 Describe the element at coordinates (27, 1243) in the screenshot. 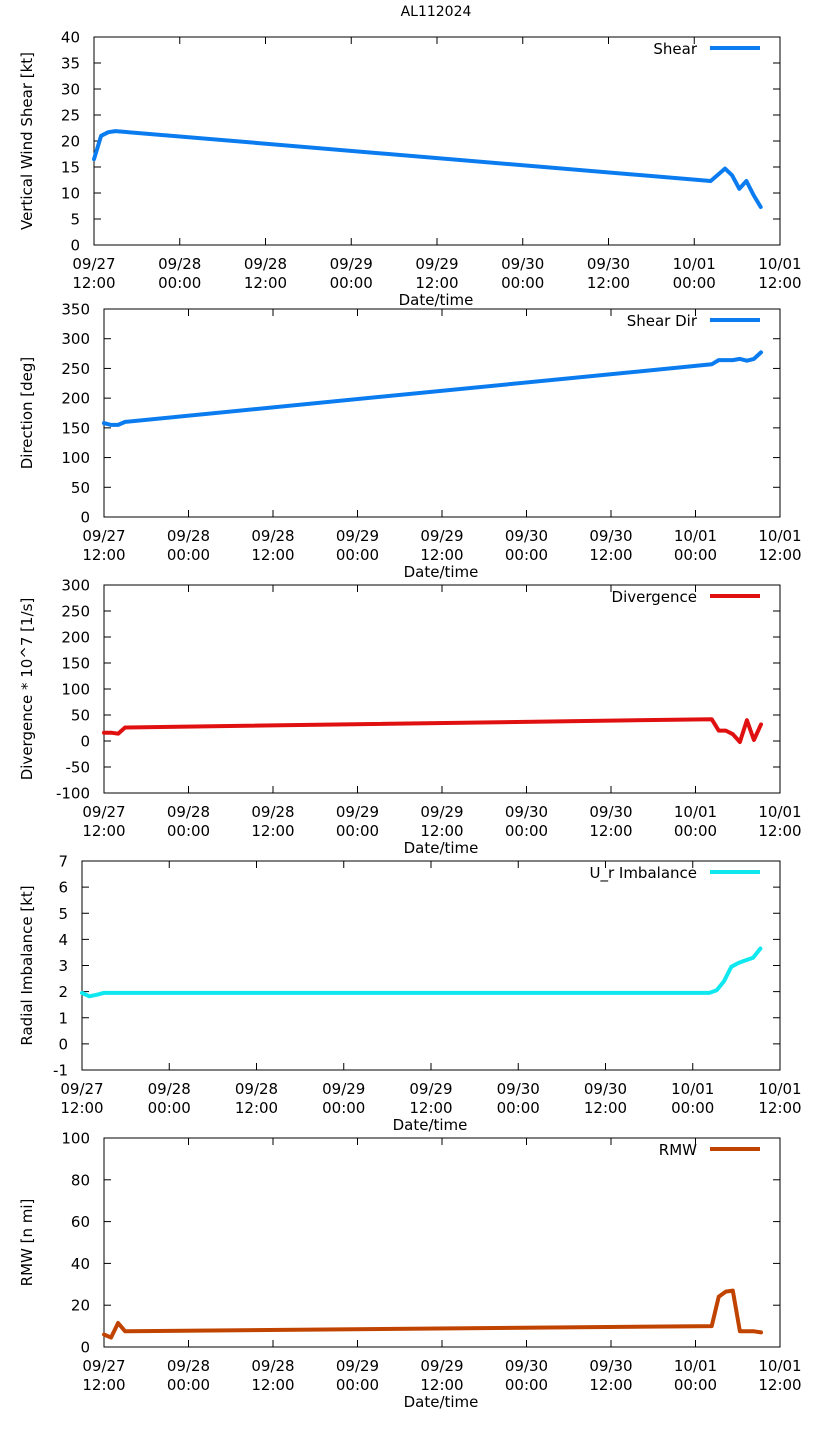

I see `y-axis-label: RMW [n mi]` at that location.